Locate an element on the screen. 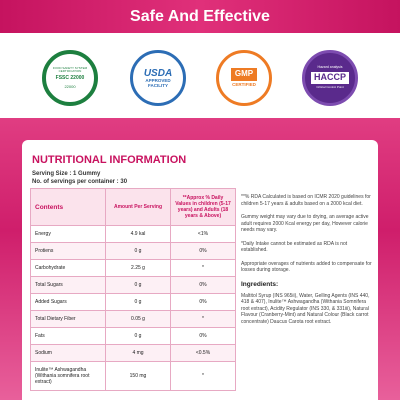 This screenshot has height=400, width=400. badge-main: HACCP is located at coordinates (329, 78).